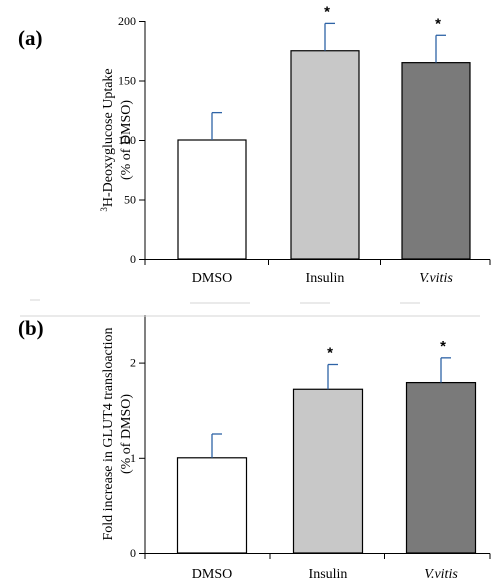 The width and height of the screenshot is (500, 586). What do you see at coordinates (127, 81) in the screenshot?
I see `y-tick-label: 150` at bounding box center [127, 81].